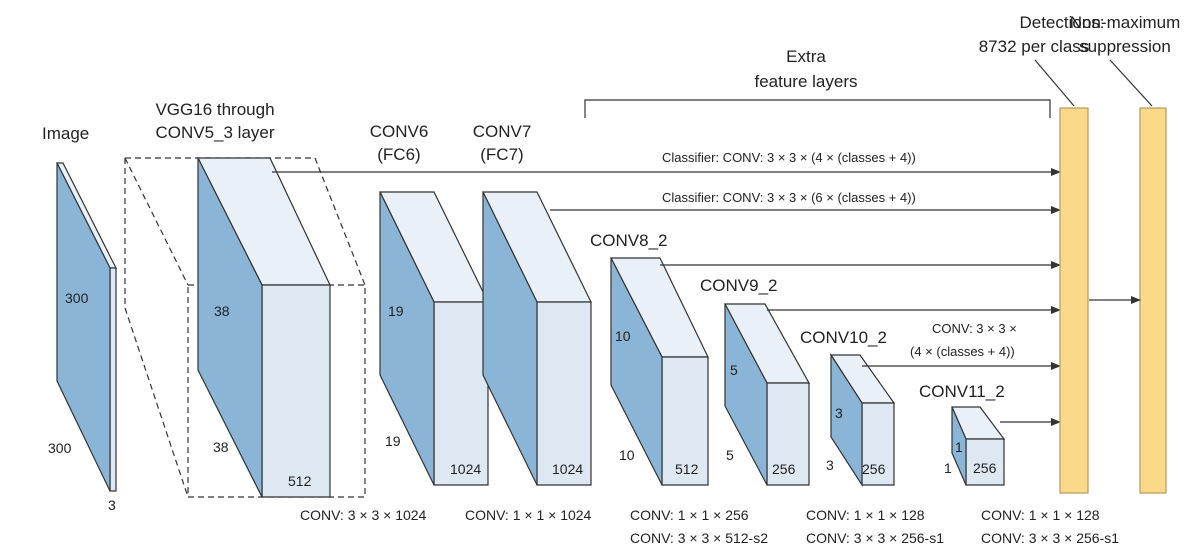  Describe the element at coordinates (806, 56) in the screenshot. I see `extra-label-line1: Extra` at that location.